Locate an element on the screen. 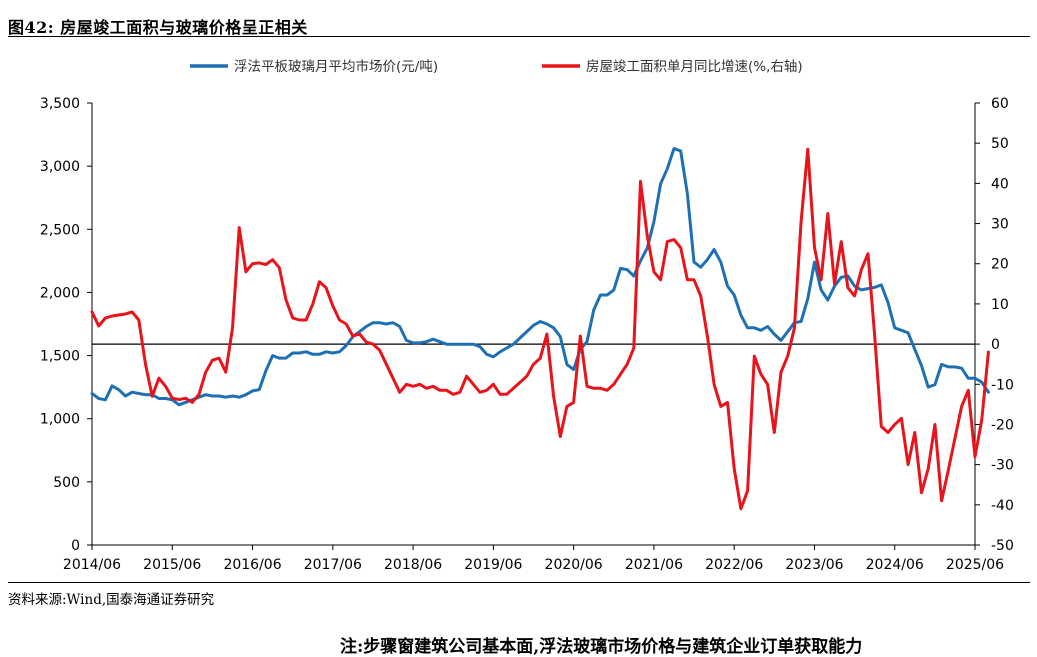 The width and height of the screenshot is (1037, 657). source-note: 资料来源:Wind,国泰海通证券研究 is located at coordinates (111, 600).